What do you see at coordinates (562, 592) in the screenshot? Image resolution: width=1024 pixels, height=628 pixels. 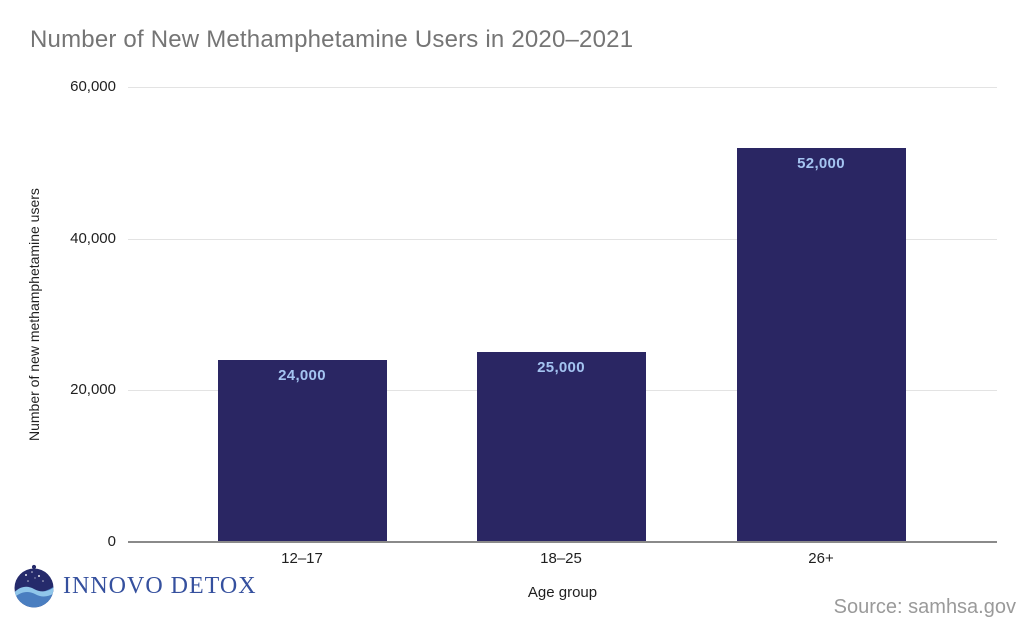 I see `x-axis-title: Age group` at bounding box center [562, 592].